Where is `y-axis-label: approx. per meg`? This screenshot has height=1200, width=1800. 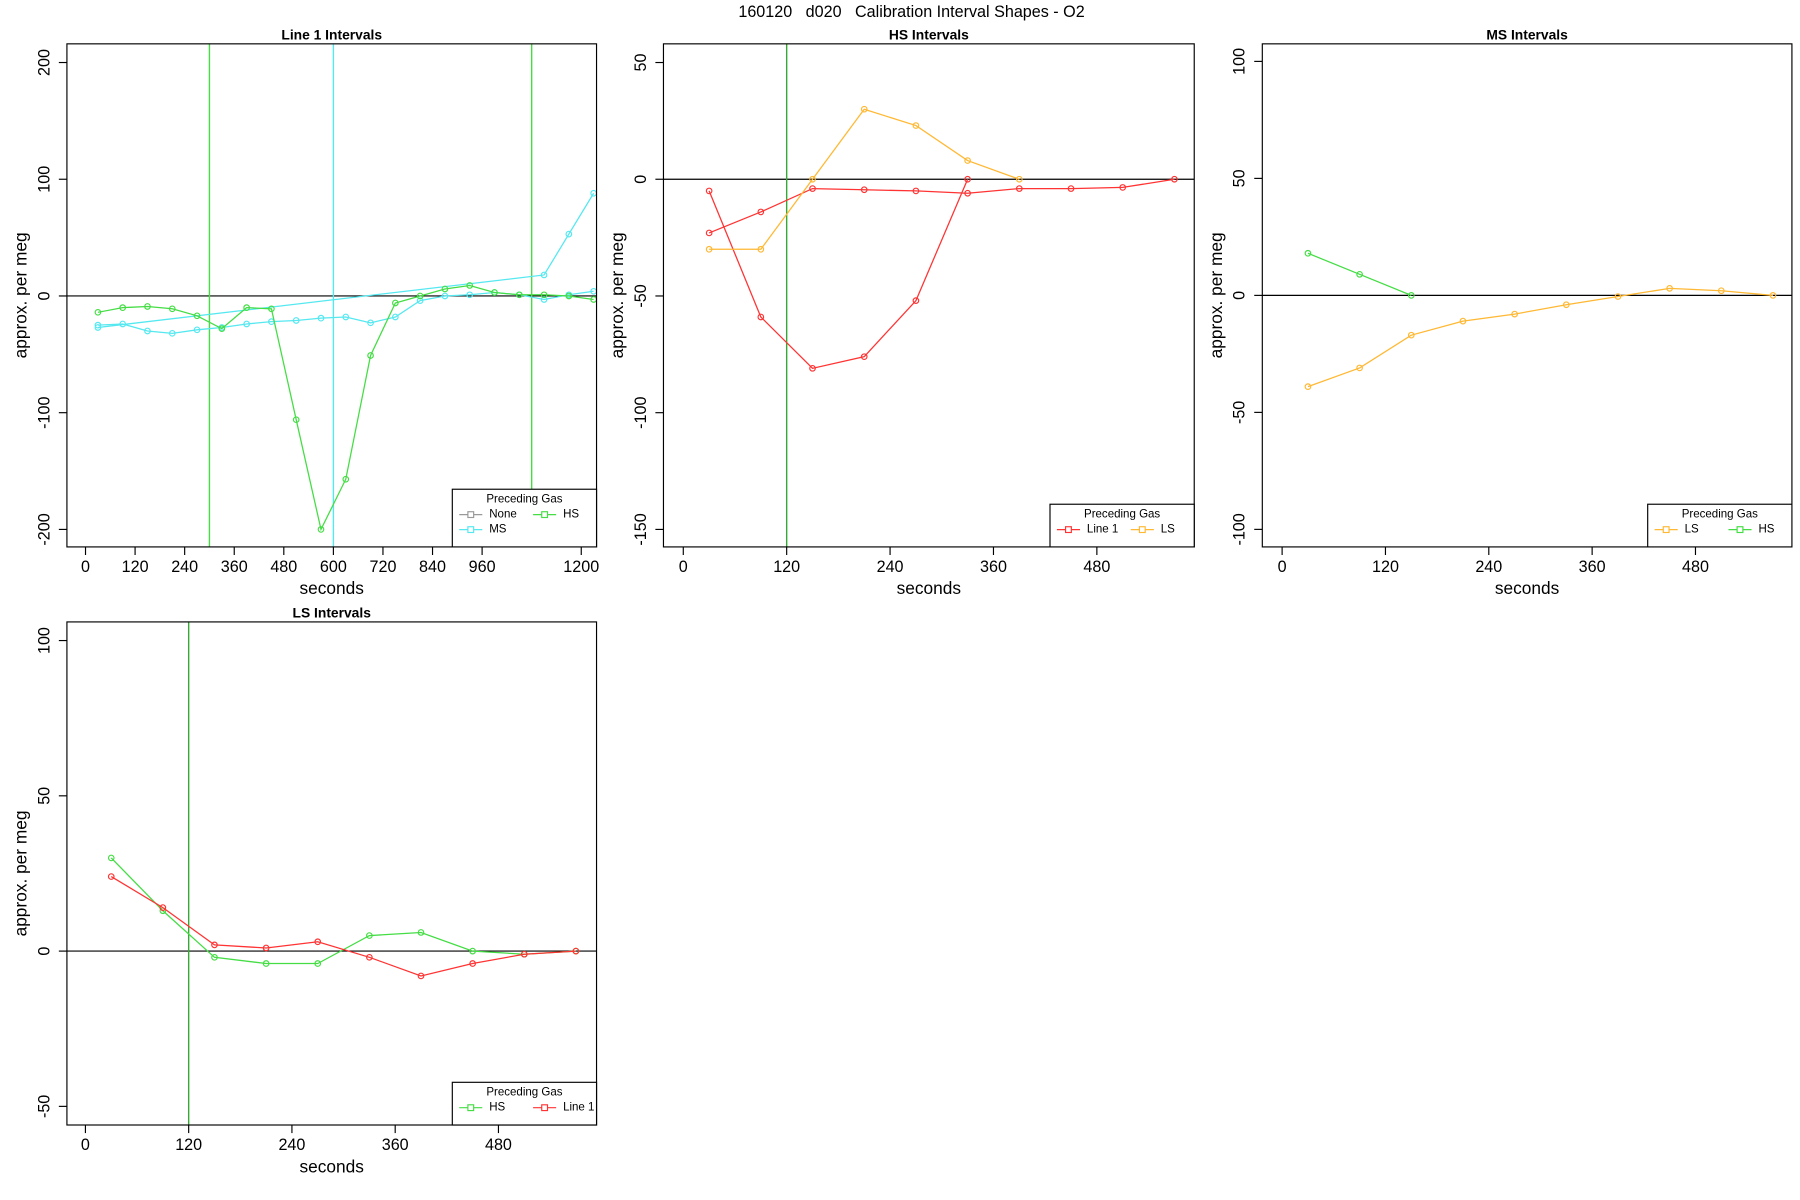
y-axis-label: approx. per meg is located at coordinates (617, 295).